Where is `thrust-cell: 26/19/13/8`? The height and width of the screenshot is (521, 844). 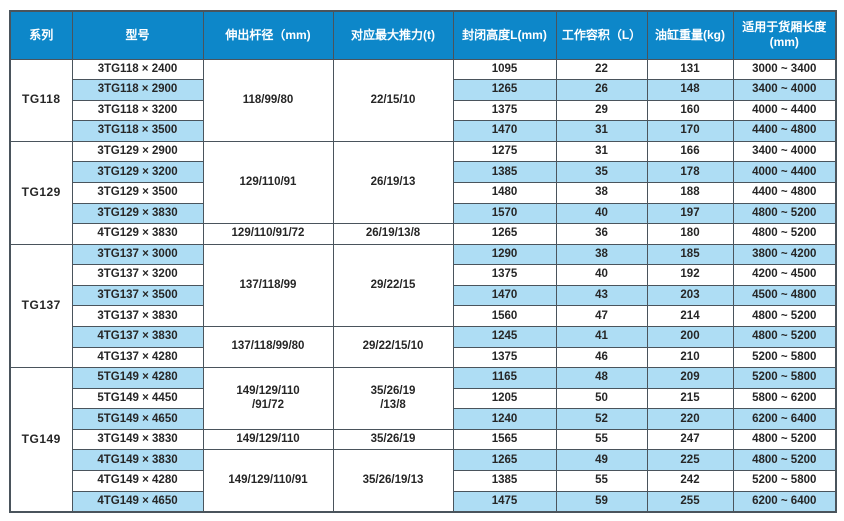
thrust-cell: 26/19/13/8 is located at coordinates (393, 234).